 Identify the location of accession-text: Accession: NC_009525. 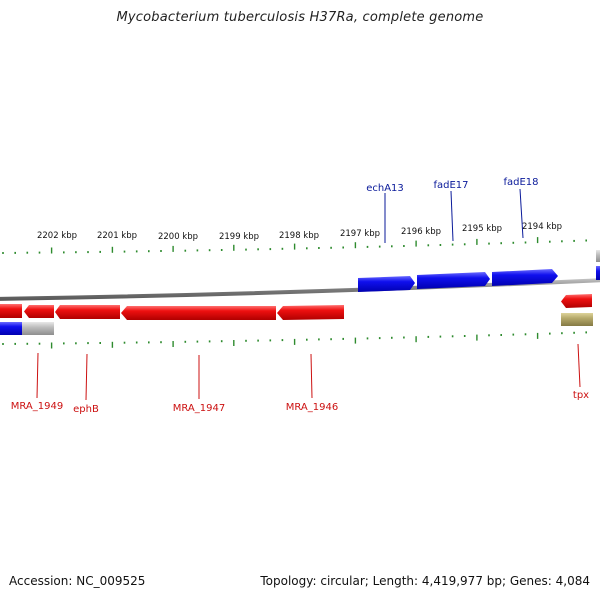
(77, 581).